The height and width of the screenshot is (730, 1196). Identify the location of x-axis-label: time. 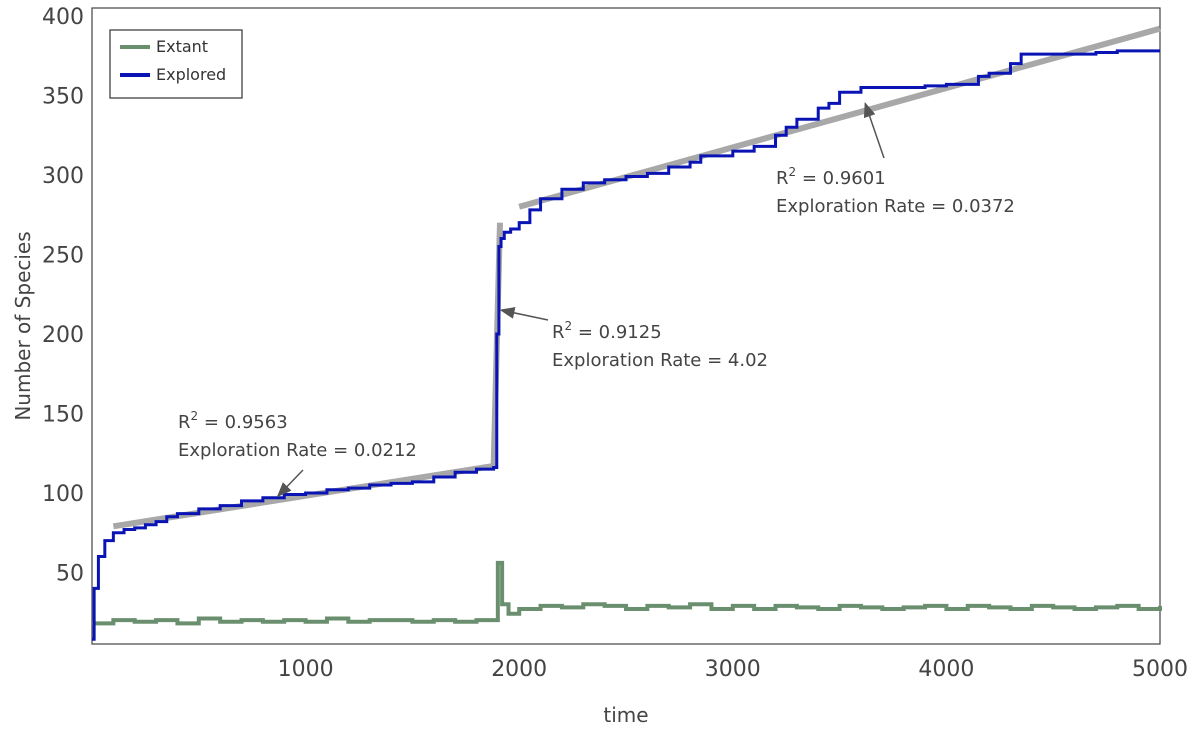
(625, 715).